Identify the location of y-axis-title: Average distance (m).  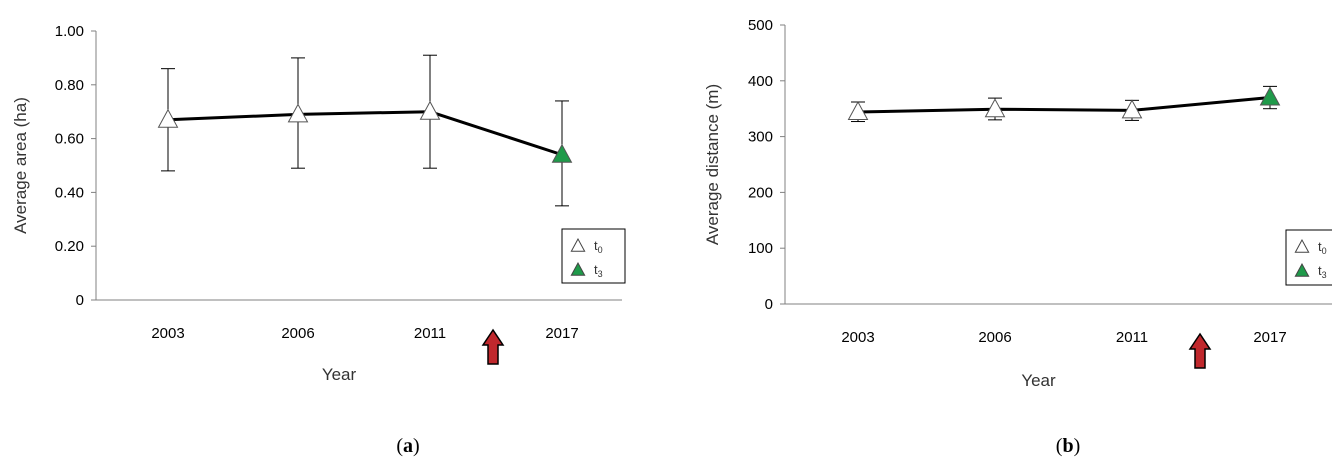
(712, 164).